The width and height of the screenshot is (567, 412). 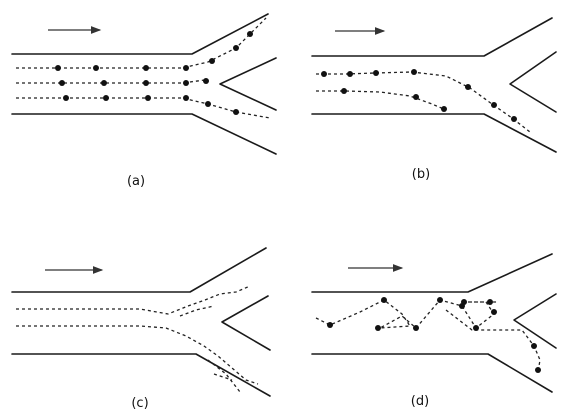 What do you see at coordinates (420, 401) in the screenshot?
I see `panel-label-d: (d)` at bounding box center [420, 401].